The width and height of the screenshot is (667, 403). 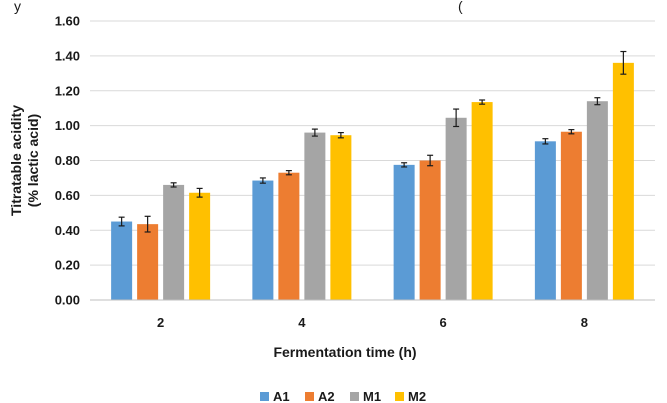 I want to click on y-tick-label: 0.80, so click(x=67, y=160).